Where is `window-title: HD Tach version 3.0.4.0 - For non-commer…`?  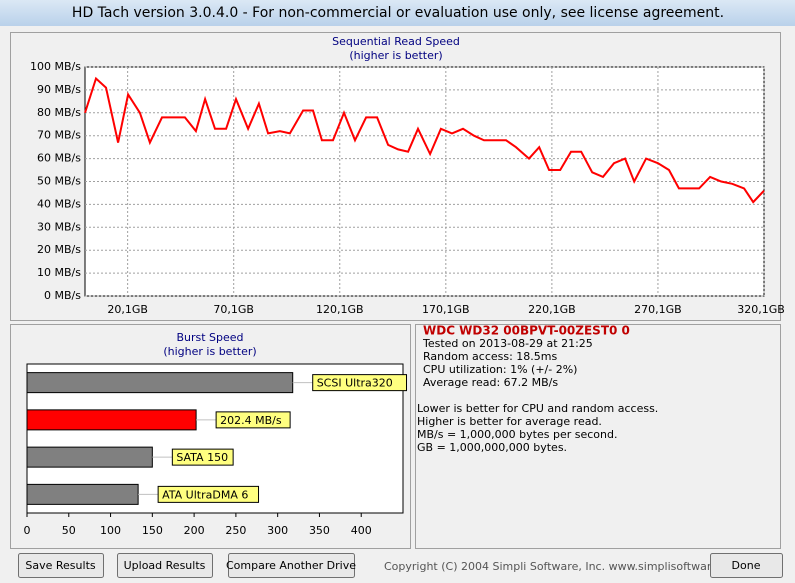
window-title: HD Tach version 3.0.4.0 - For non-commer… is located at coordinates (398, 13).